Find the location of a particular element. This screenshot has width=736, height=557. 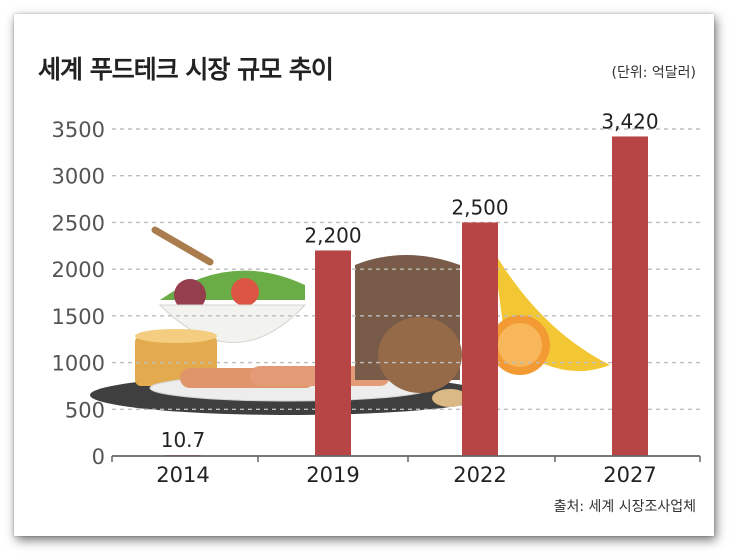

data-label-2014: 10.7 is located at coordinates (183, 440).